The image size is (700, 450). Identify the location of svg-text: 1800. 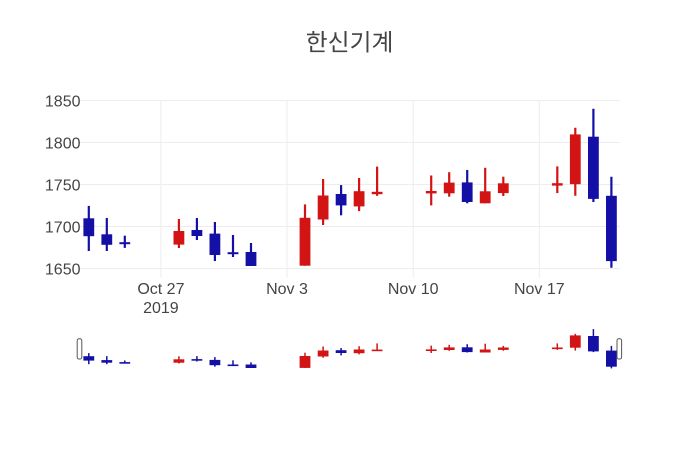
(63, 144).